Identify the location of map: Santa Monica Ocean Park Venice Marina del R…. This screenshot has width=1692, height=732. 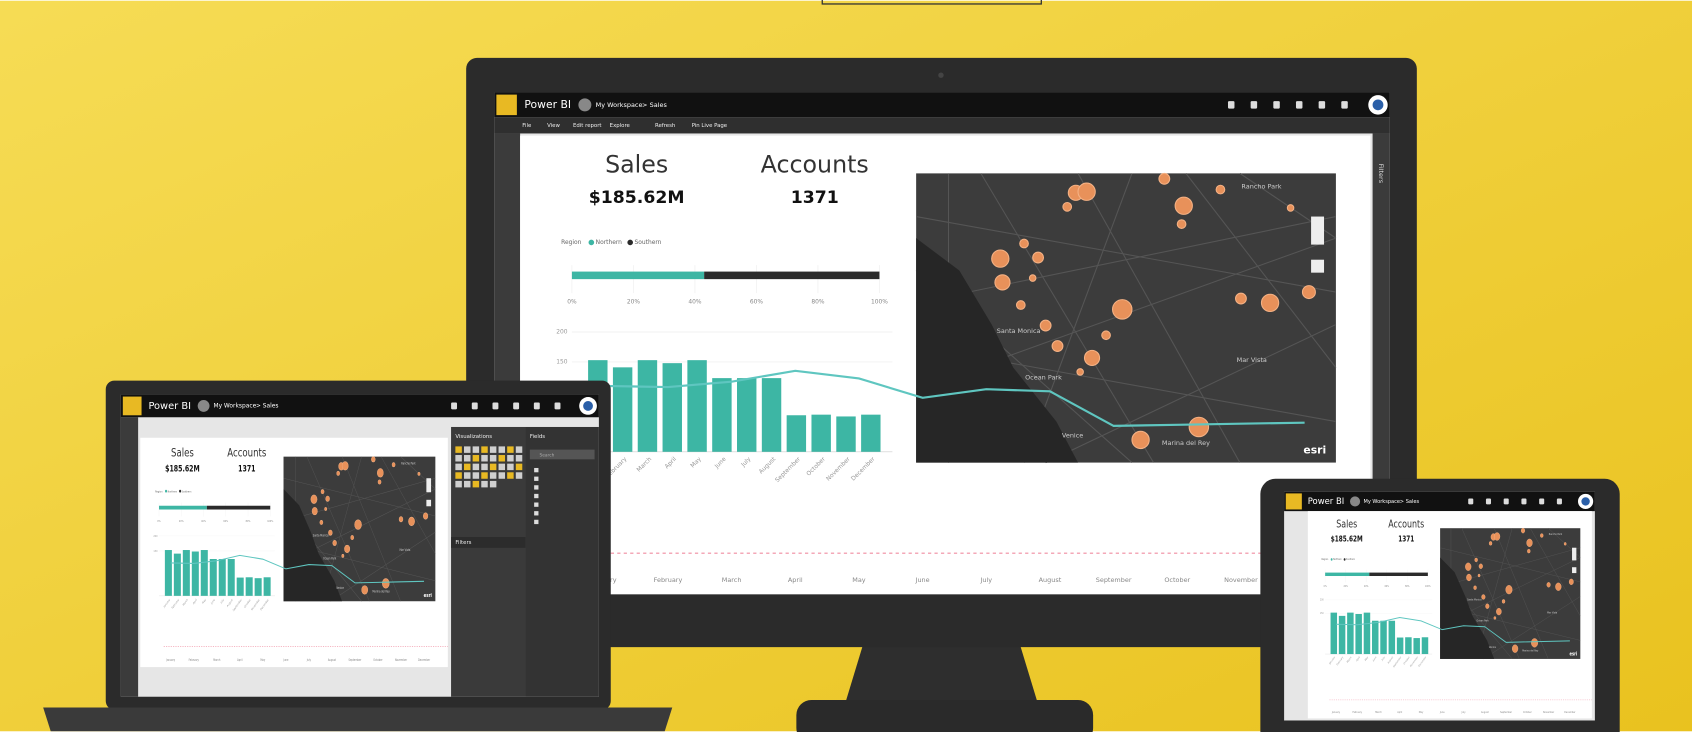
(1510, 593).